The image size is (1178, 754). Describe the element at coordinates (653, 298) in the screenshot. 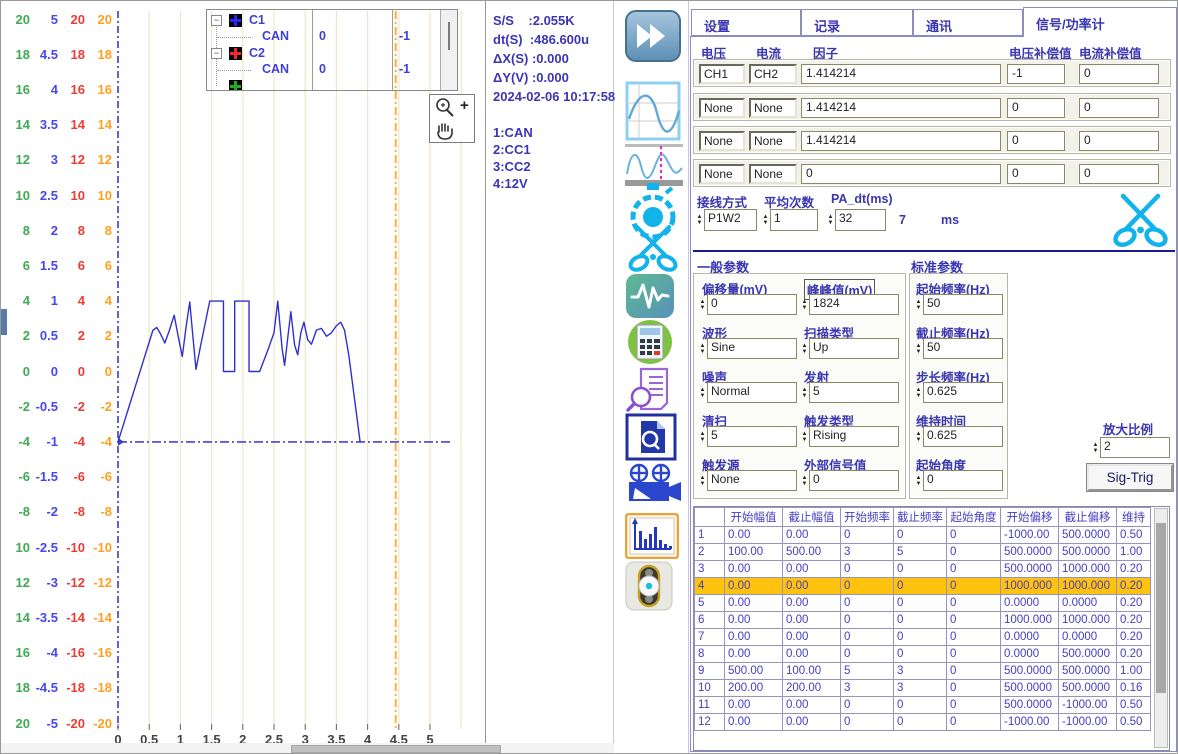

I see `pulse-icon` at that location.